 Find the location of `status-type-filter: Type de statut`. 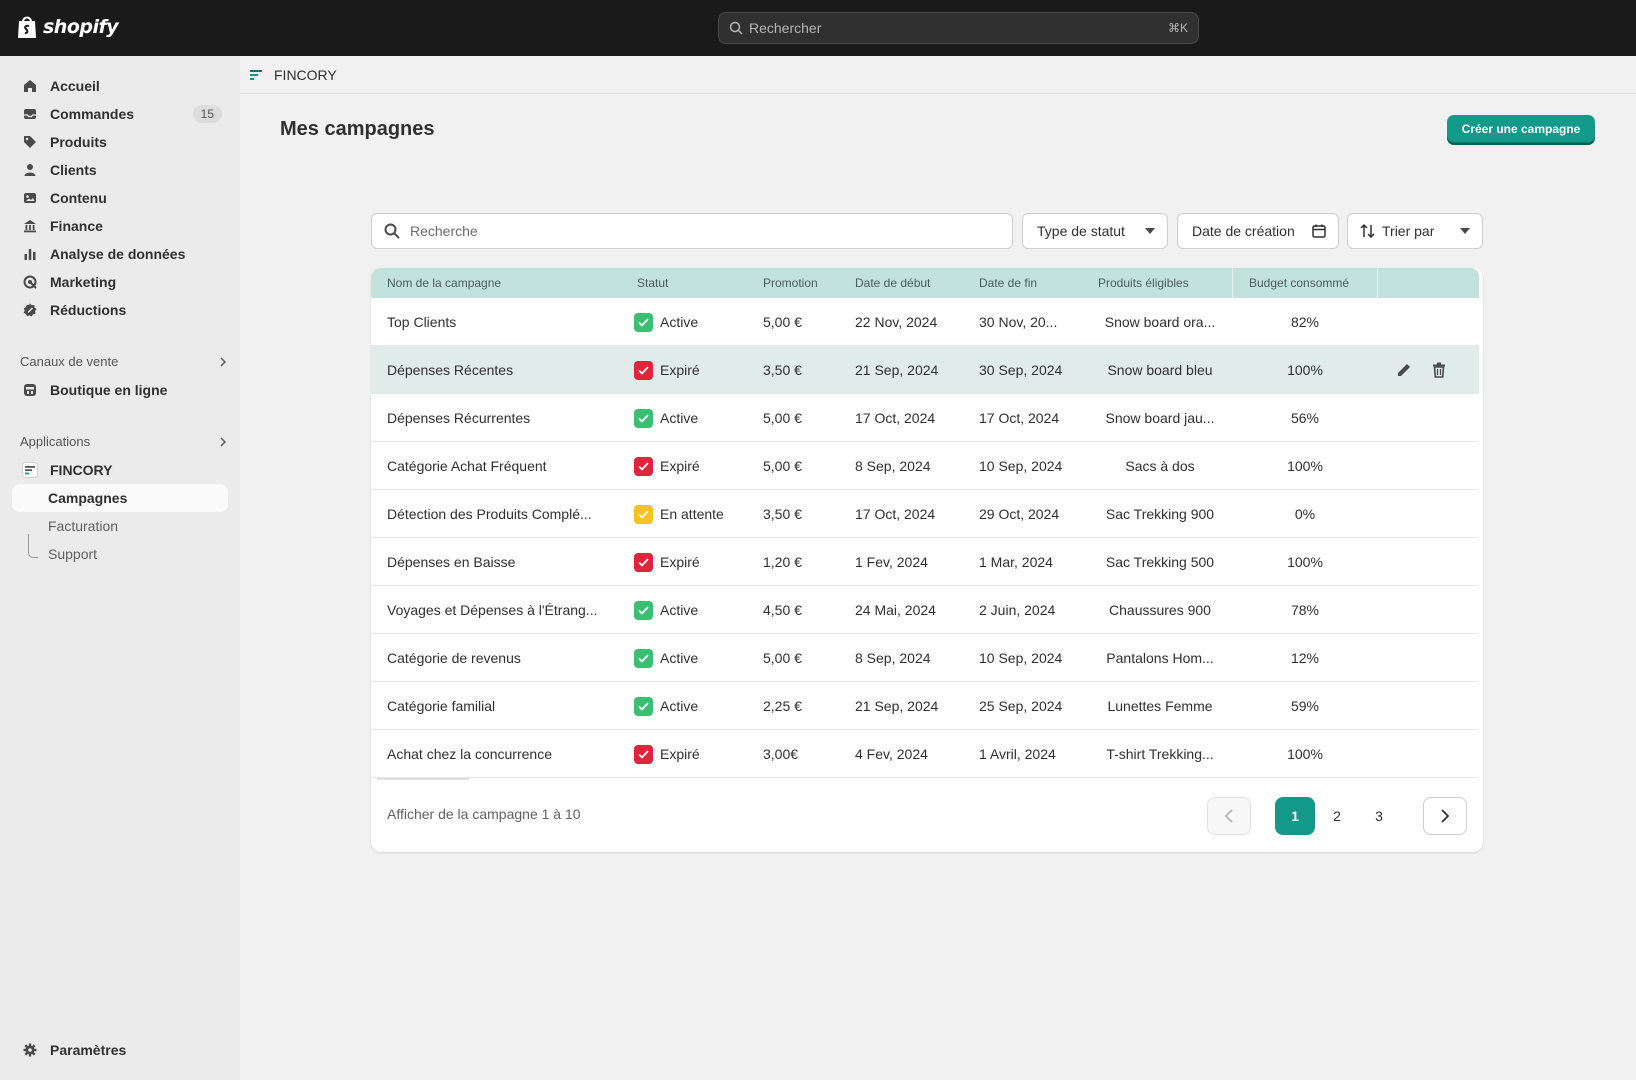

status-type-filter: Type de statut is located at coordinates (1095, 231).